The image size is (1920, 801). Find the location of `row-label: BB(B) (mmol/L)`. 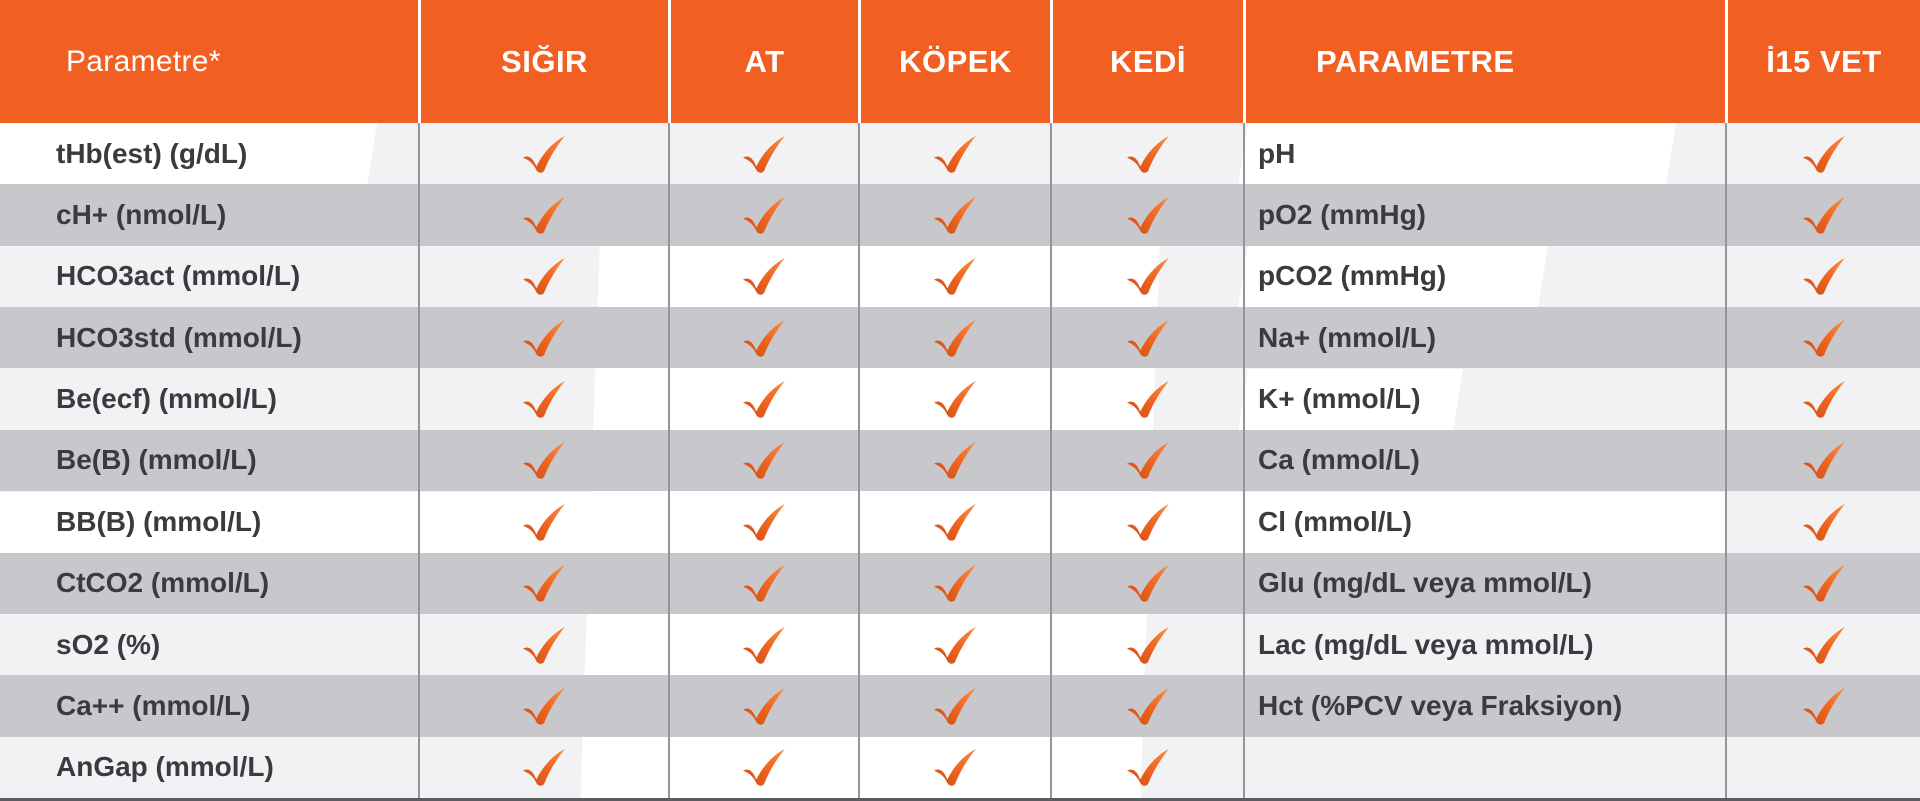

row-label: BB(B) (mmol/L) is located at coordinates (159, 521).